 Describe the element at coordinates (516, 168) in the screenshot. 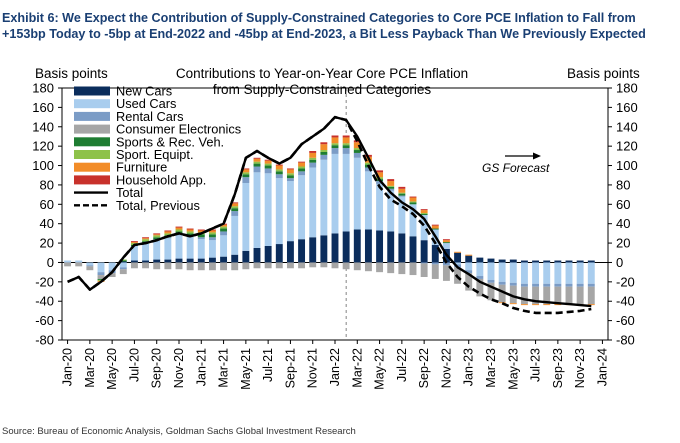

I see `forecast-annotation: GS Forecast` at that location.